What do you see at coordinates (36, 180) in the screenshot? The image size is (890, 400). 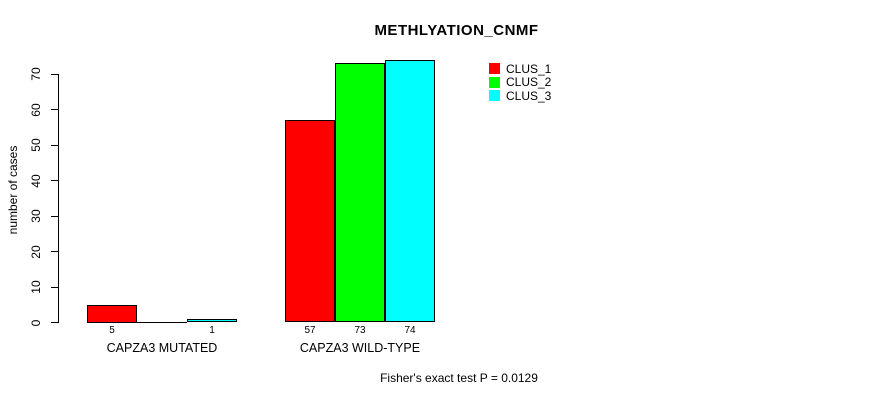 I see `y-tick-label: 40` at bounding box center [36, 180].